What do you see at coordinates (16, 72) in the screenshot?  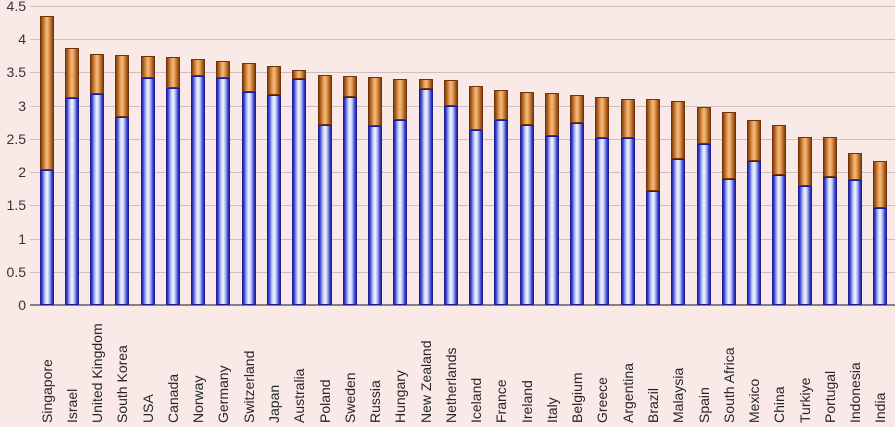 I see `y-axis-tick-label: 3.5` at bounding box center [16, 72].